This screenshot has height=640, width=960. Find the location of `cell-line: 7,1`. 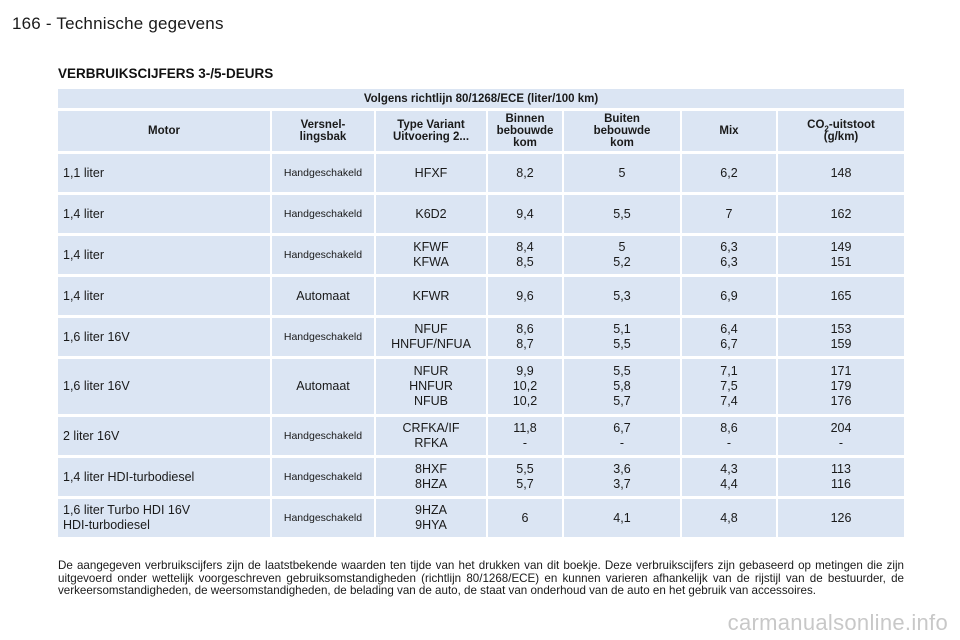

cell-line: 7,1 is located at coordinates (729, 371).